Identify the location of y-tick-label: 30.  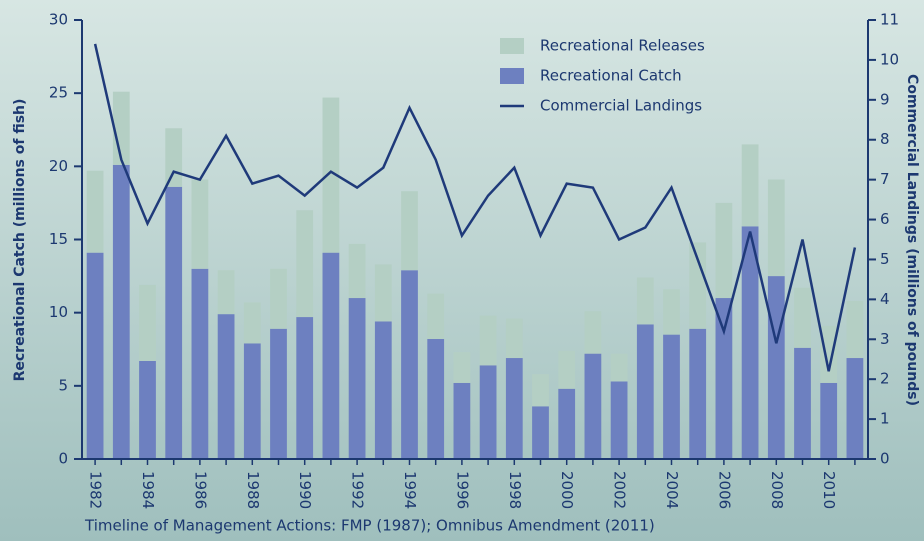
(58, 20).